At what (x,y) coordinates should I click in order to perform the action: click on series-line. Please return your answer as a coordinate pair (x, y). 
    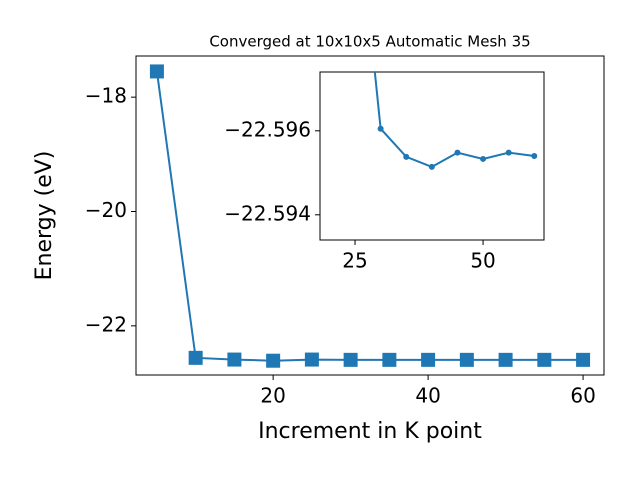
    Looking at the image, I should click on (454, 120).